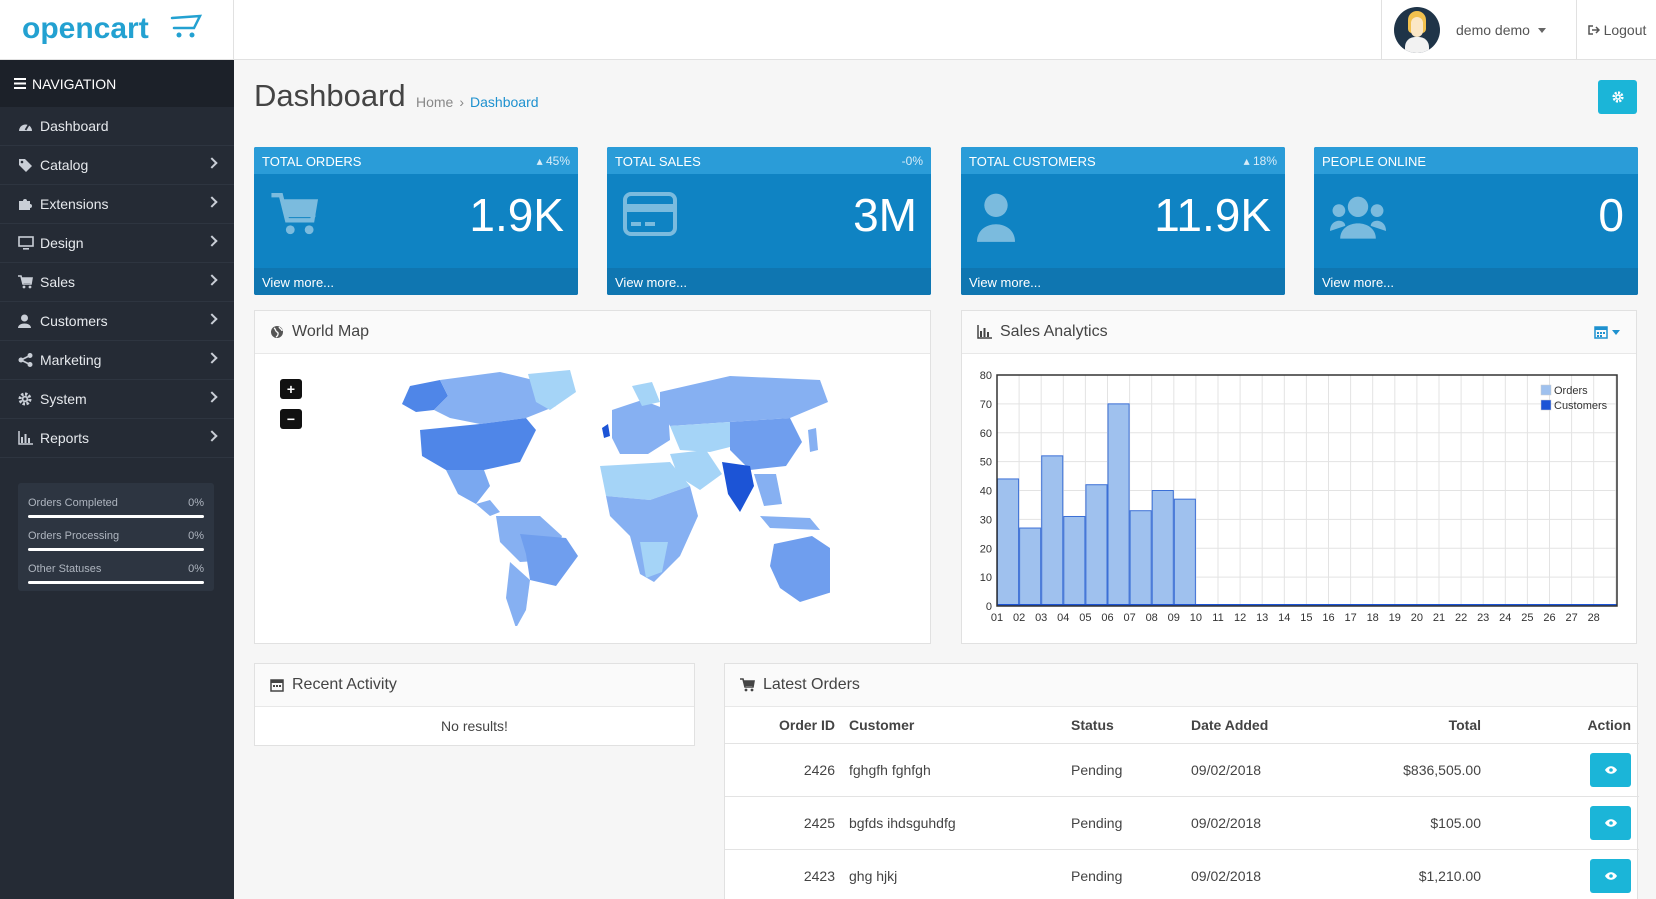 The height and width of the screenshot is (899, 1656). I want to click on page-title: Dashboard, so click(330, 95).